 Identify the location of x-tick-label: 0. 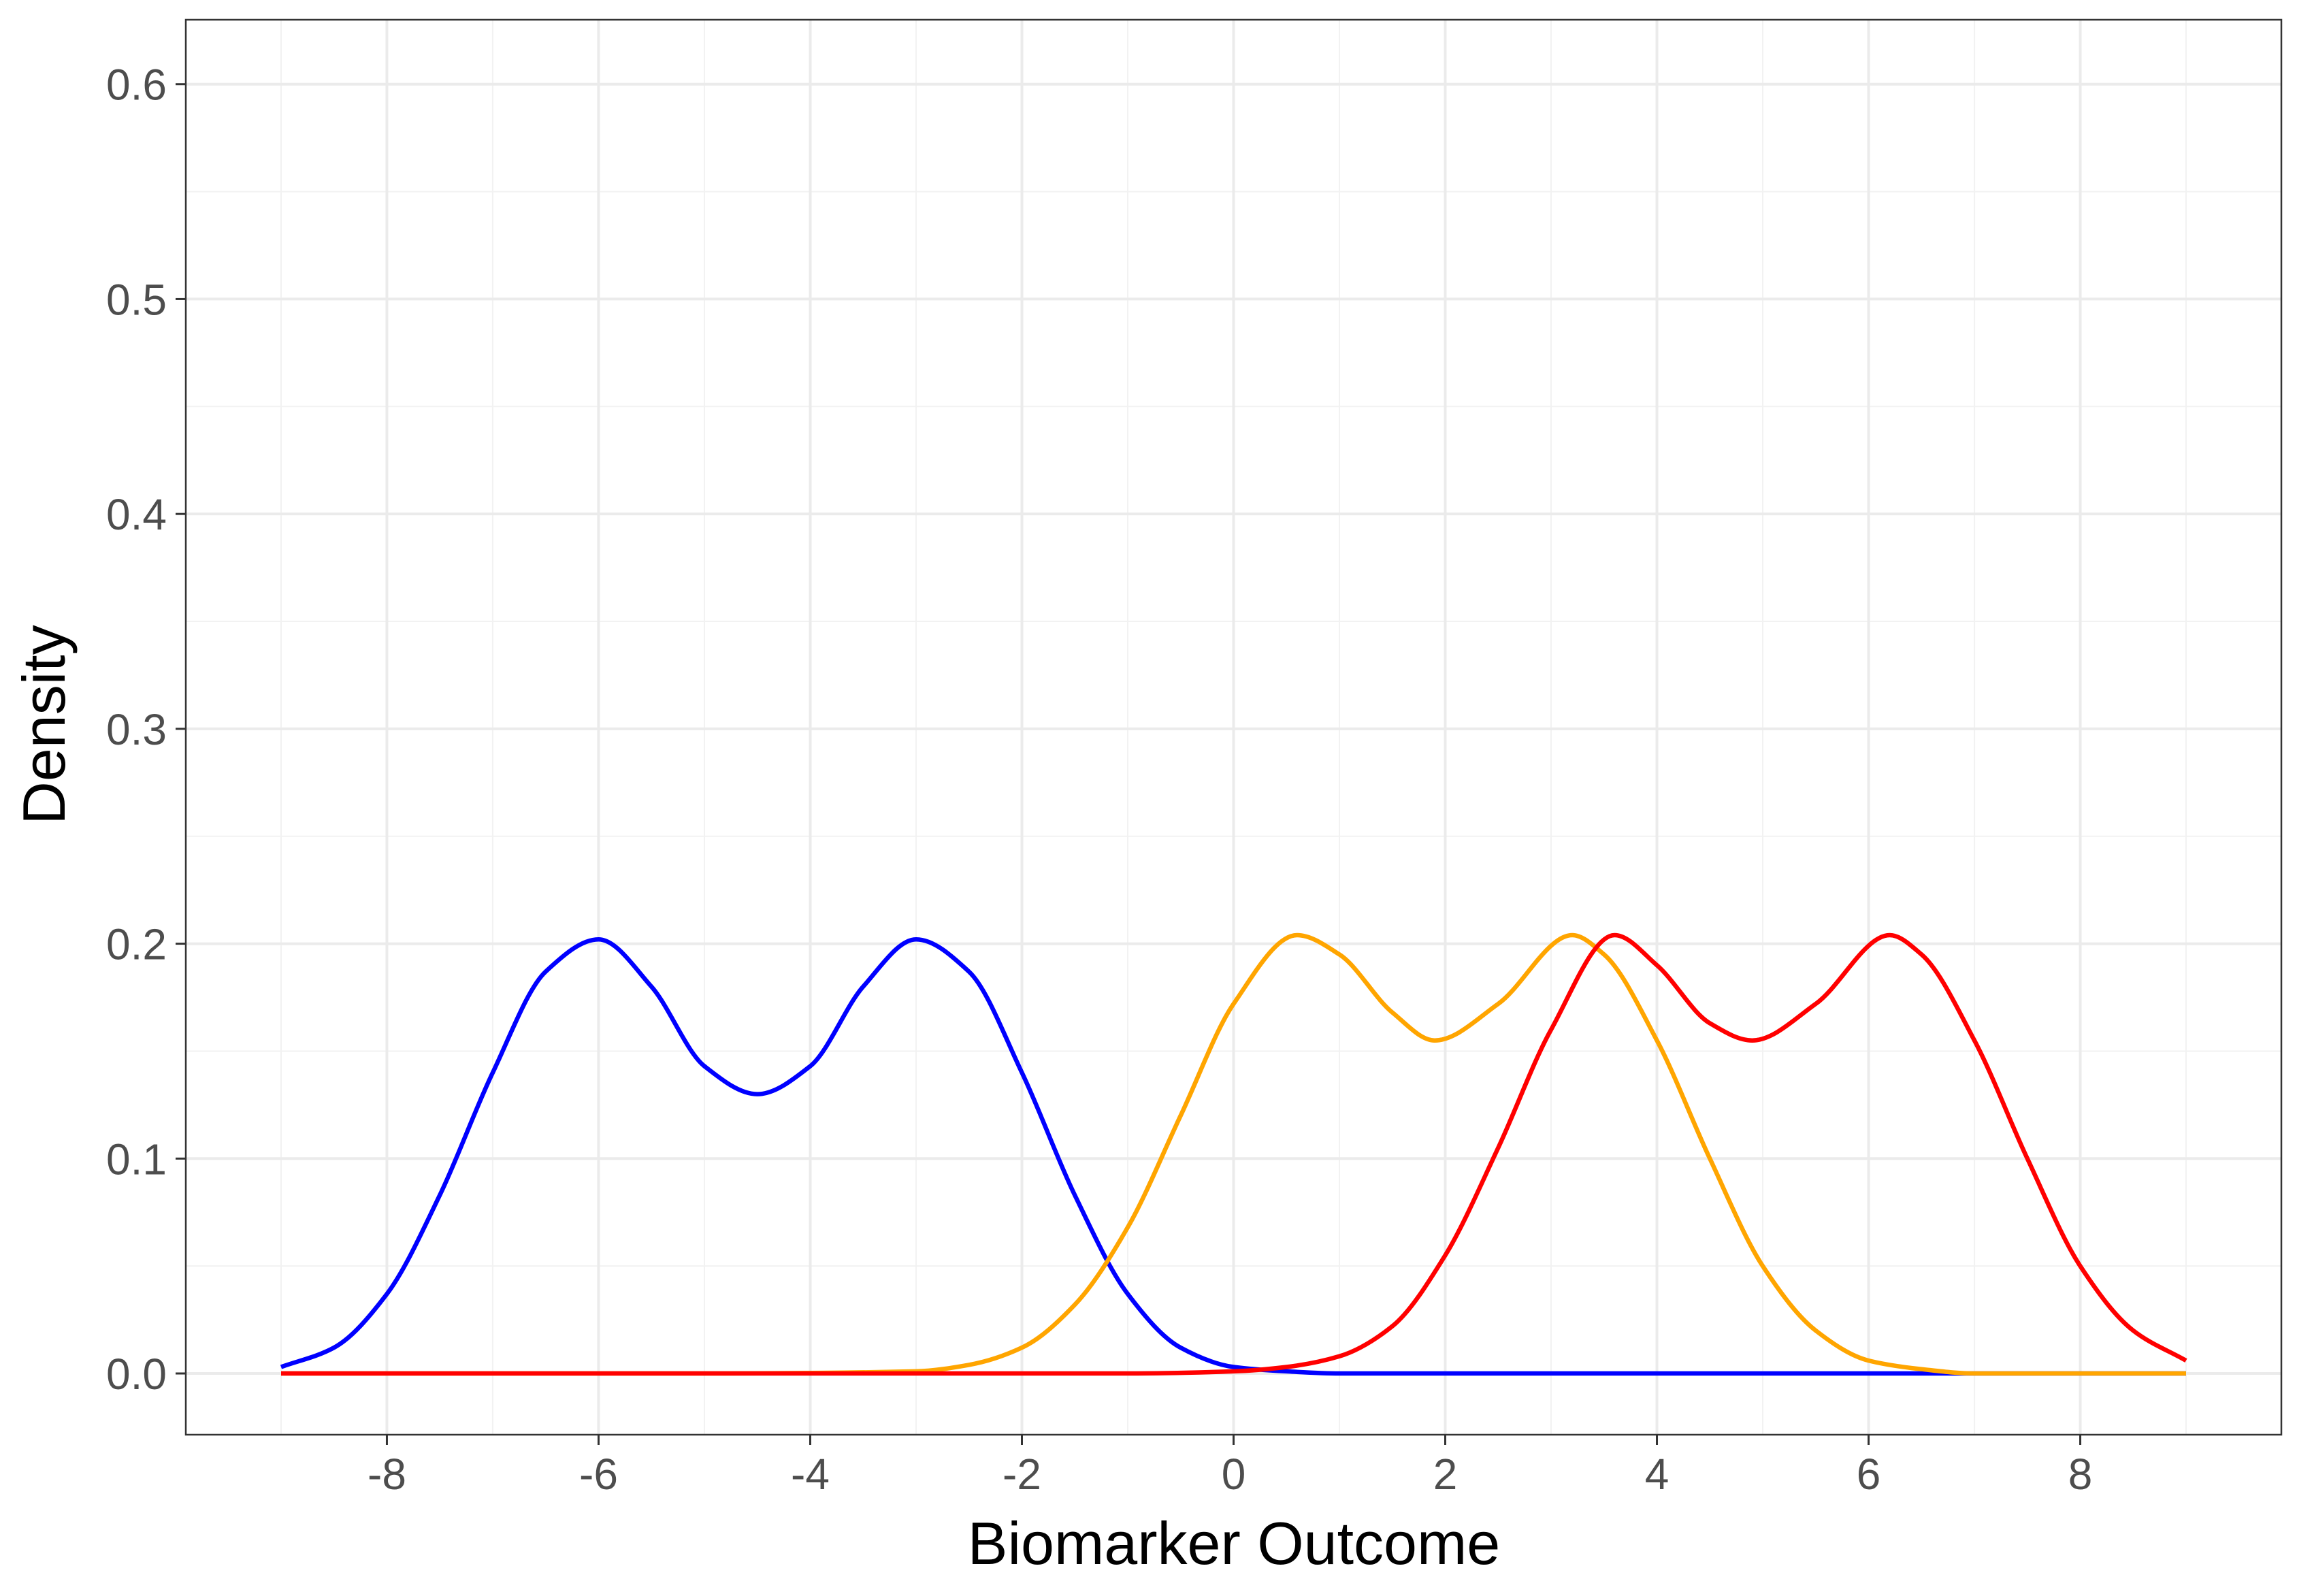
(1234, 1474).